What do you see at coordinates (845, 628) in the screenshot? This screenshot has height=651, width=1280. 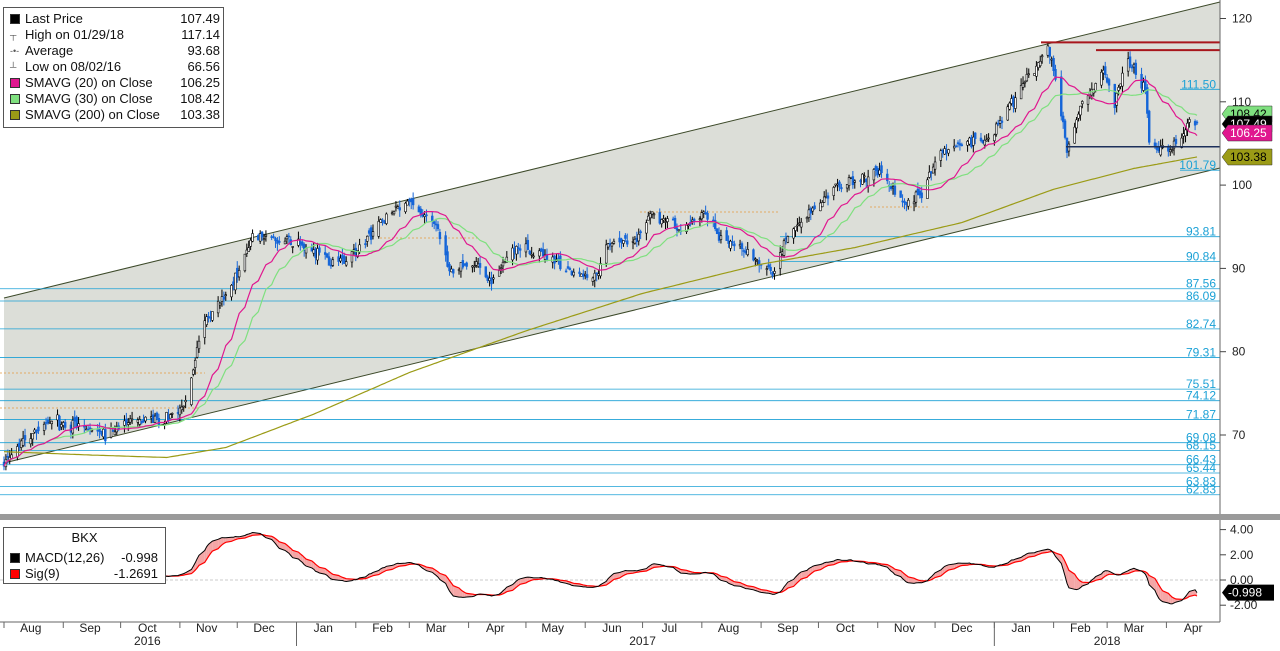 I see `month-label: Oct` at bounding box center [845, 628].